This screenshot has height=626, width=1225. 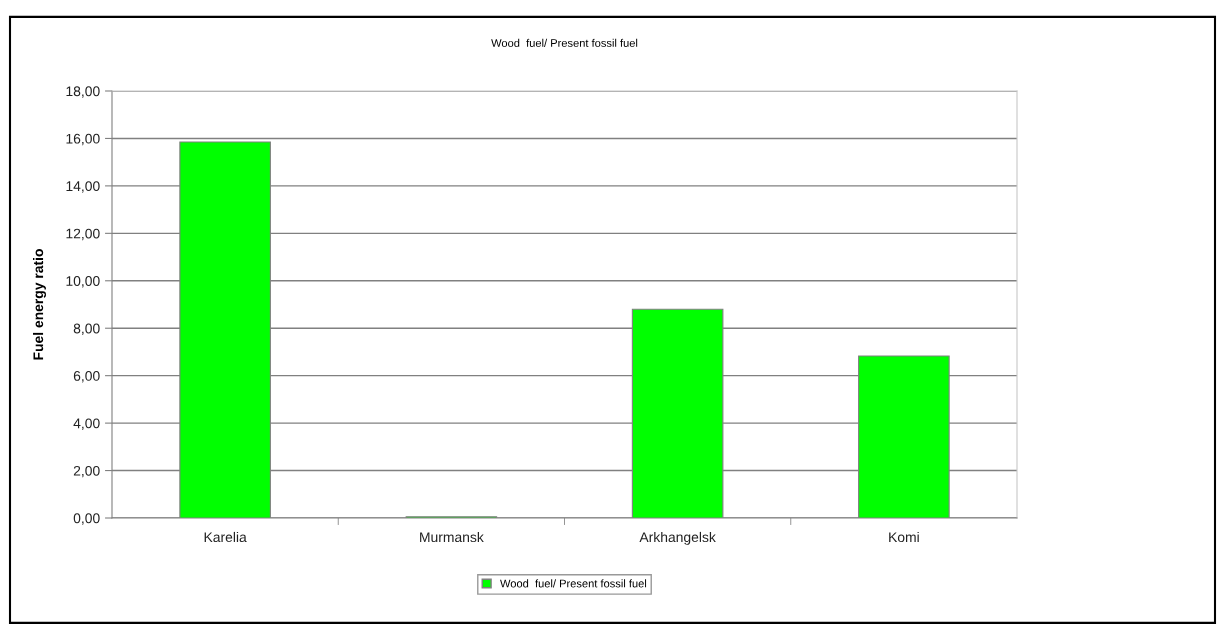 What do you see at coordinates (83, 92) in the screenshot?
I see `y-tick-label: 18,00` at bounding box center [83, 92].